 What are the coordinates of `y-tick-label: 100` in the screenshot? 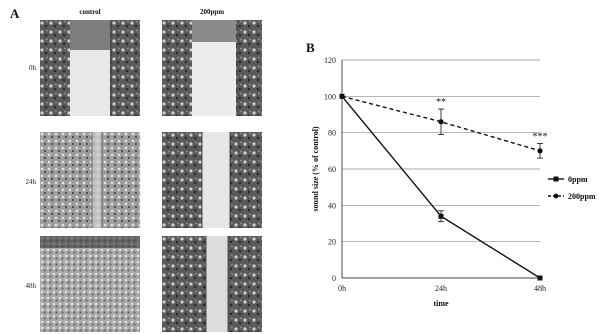 It's located at (330, 96).